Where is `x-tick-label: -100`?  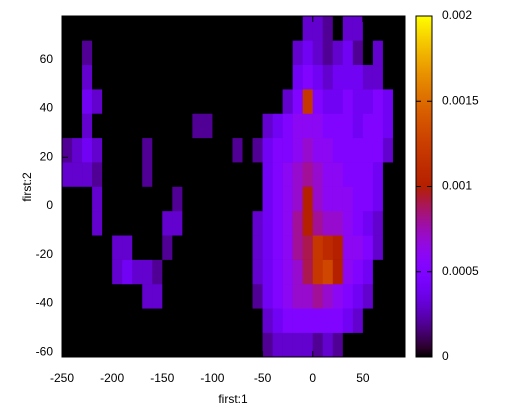
x-tick-label: -100 is located at coordinates (212, 378).